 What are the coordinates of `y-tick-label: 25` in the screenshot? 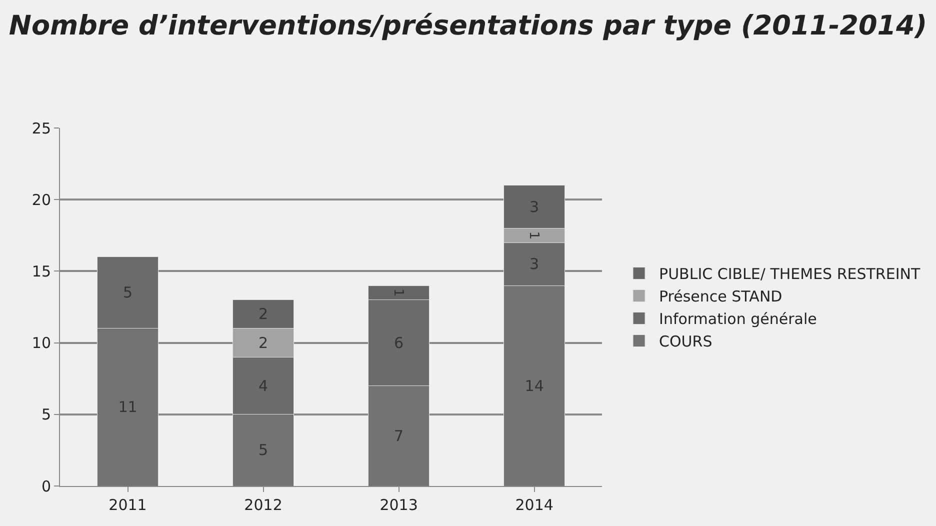 It's located at (41, 128).